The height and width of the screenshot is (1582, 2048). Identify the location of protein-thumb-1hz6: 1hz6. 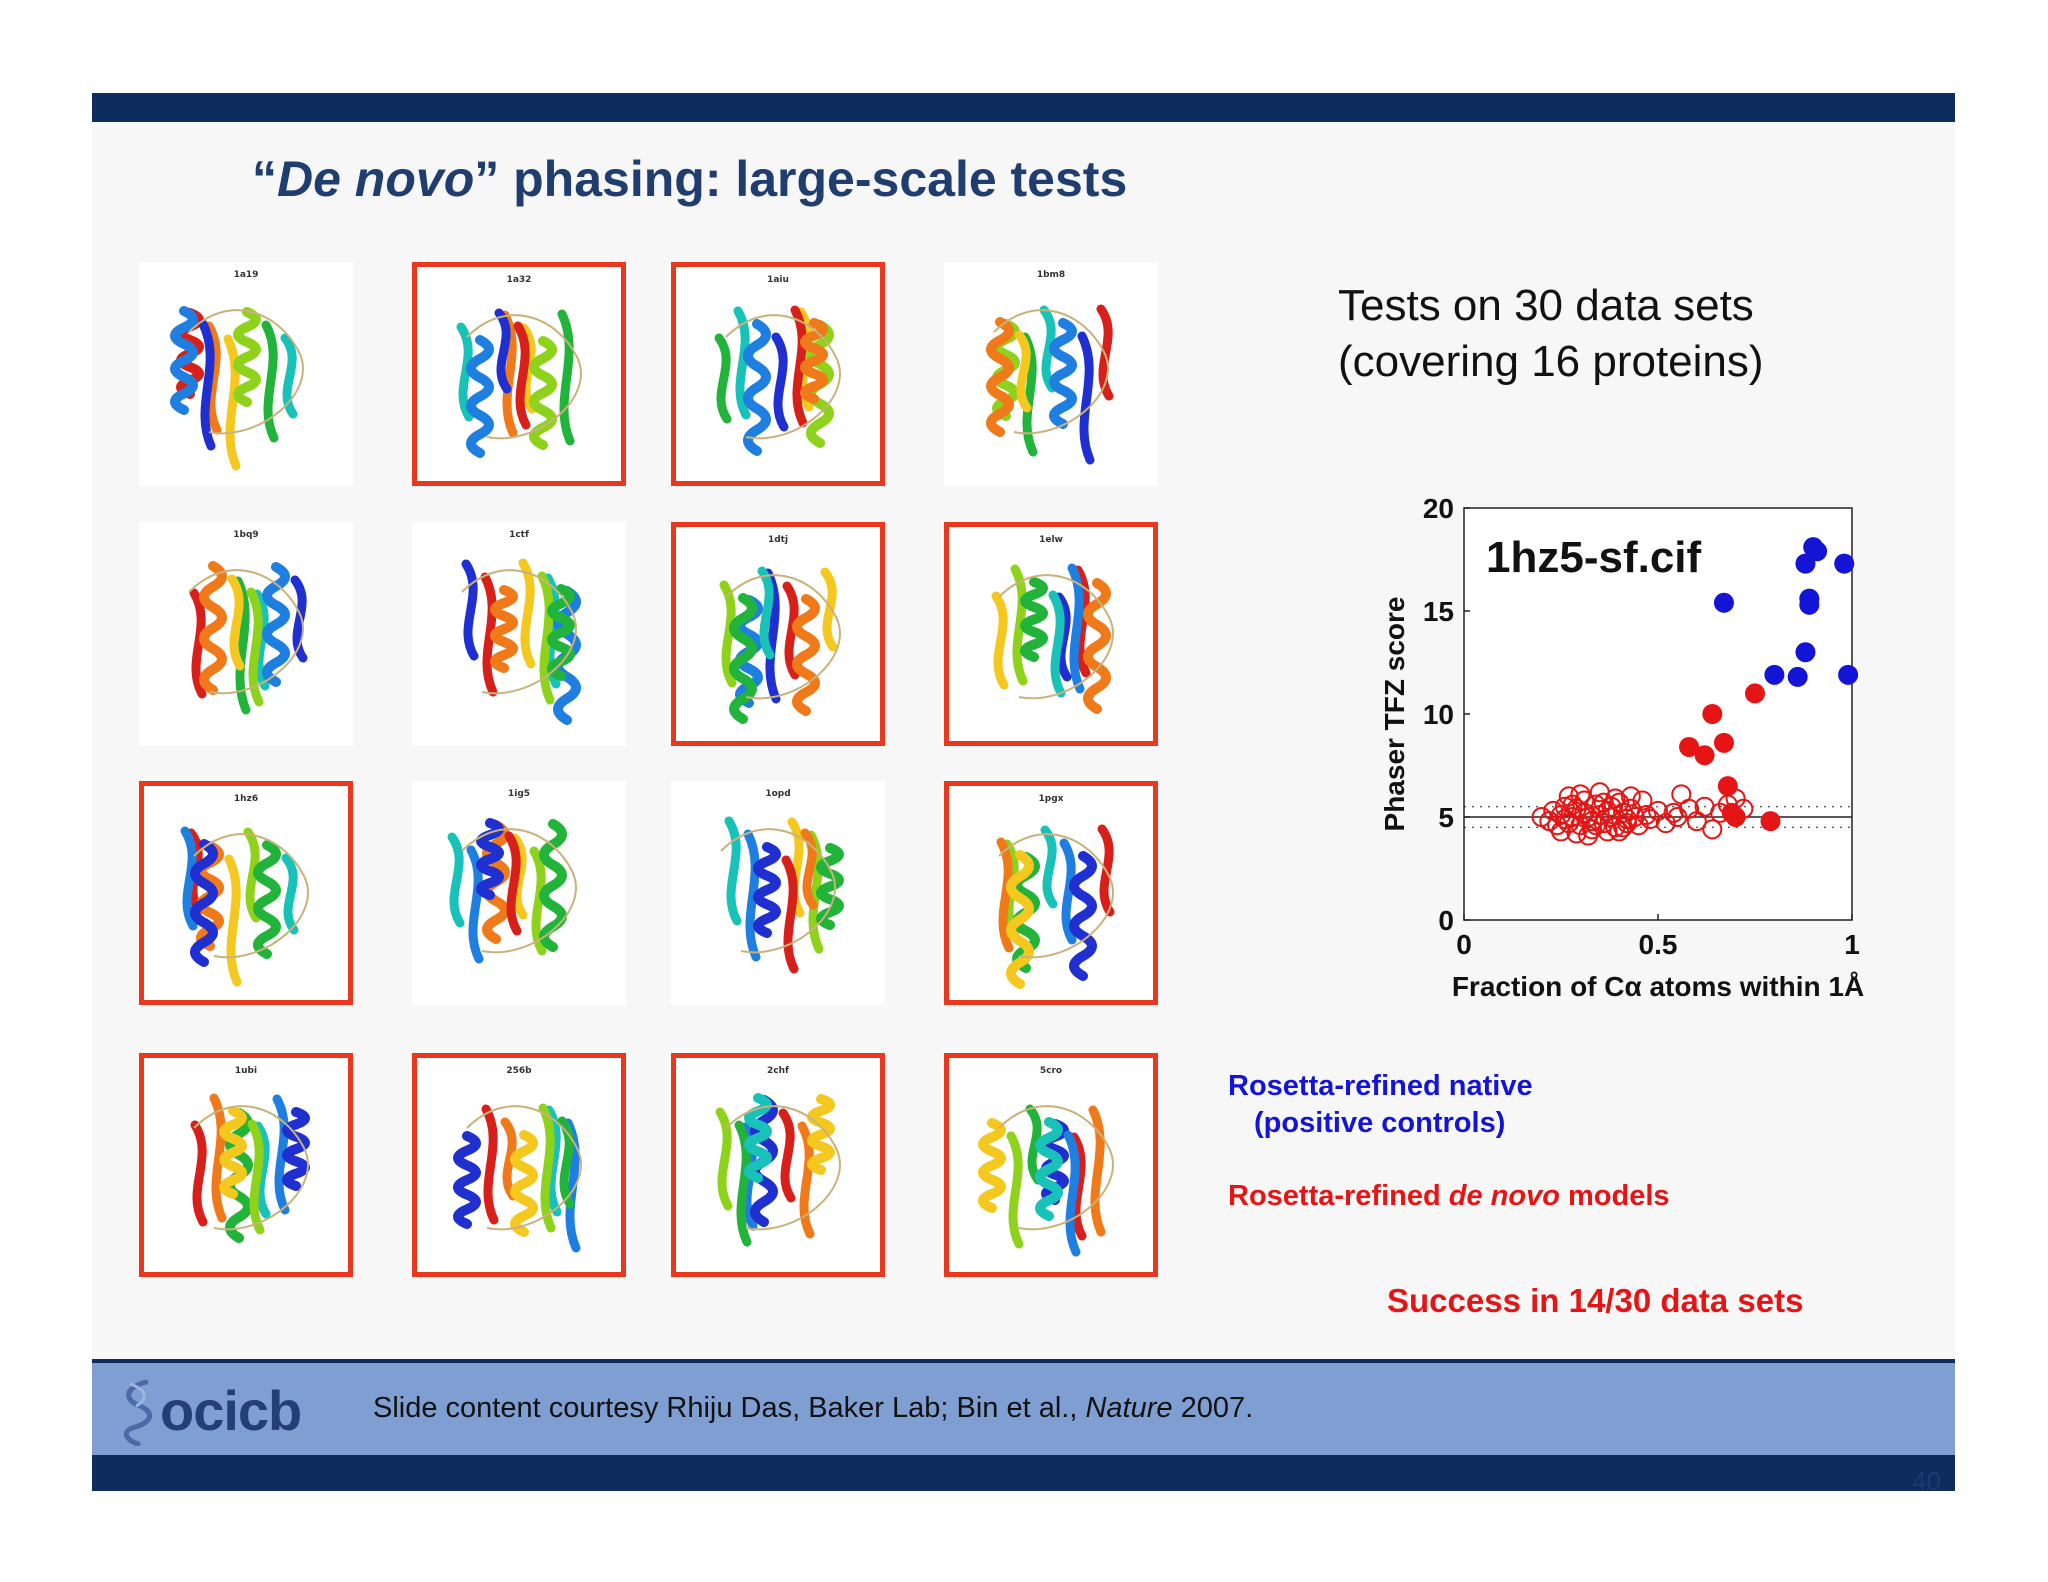
(246, 893).